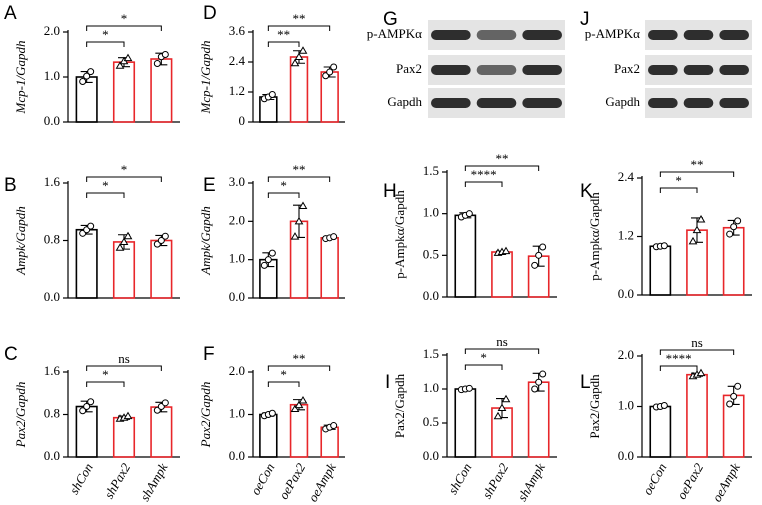  I want to click on panel-label: F, so click(209, 354).